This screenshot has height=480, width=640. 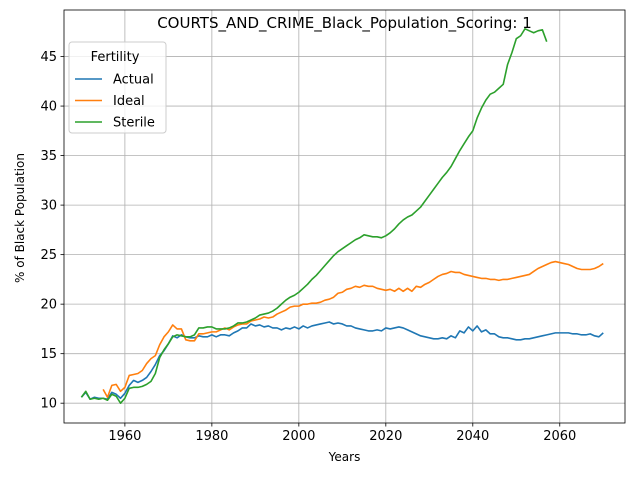 What do you see at coordinates (115, 57) in the screenshot?
I see `legend-title: Fertility` at bounding box center [115, 57].